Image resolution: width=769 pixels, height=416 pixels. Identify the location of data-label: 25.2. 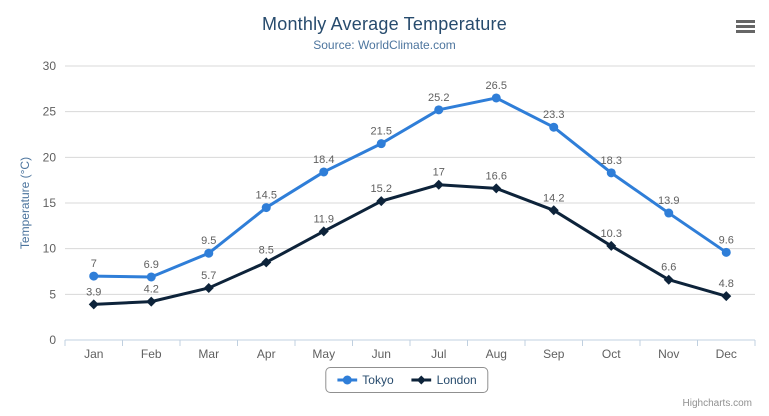
(438, 98).